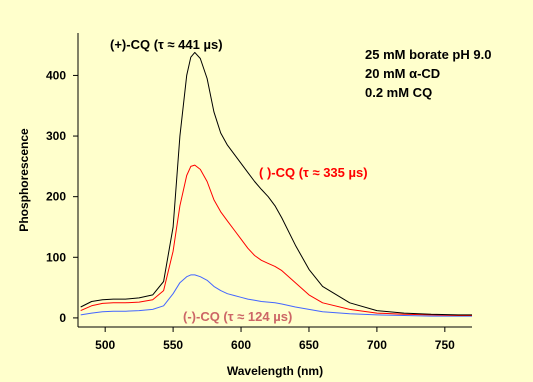 This screenshot has width=533, height=382. Describe the element at coordinates (398, 92) in the screenshot. I see `condition-annotation: 0.2 mM CQ` at that location.